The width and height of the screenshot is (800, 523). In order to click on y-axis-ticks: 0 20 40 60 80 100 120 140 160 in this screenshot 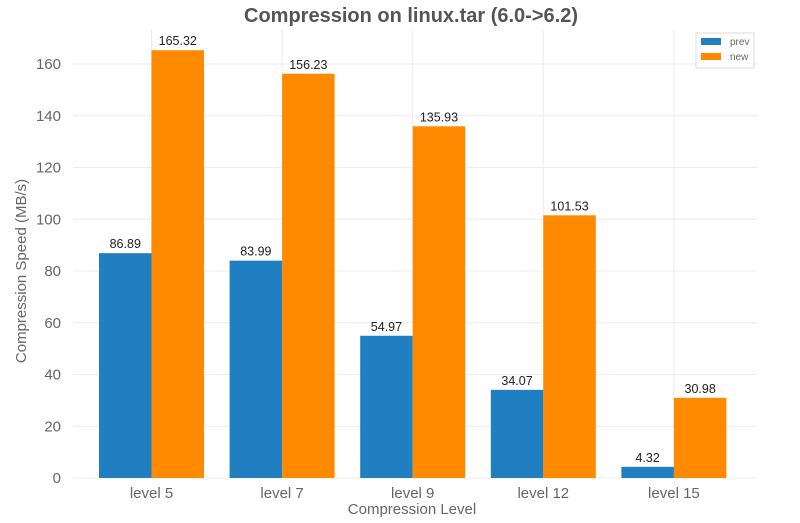, I will do `click(48, 271)`.